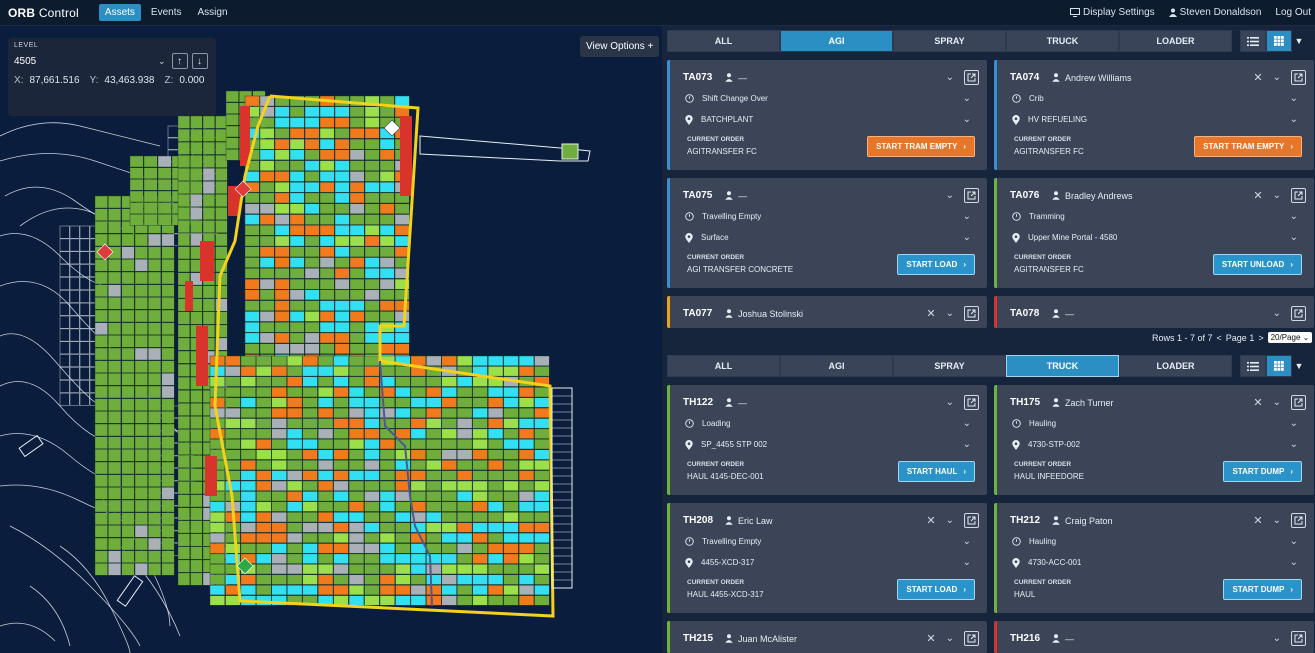 This screenshot has height=653, width=1315. What do you see at coordinates (1083, 403) in the screenshot?
I see `operator: Zach Turner` at bounding box center [1083, 403].